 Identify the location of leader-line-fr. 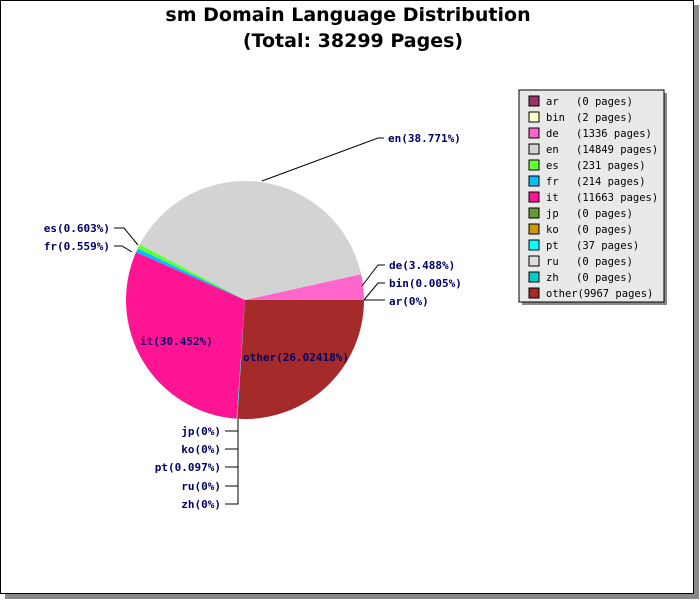
(123, 249).